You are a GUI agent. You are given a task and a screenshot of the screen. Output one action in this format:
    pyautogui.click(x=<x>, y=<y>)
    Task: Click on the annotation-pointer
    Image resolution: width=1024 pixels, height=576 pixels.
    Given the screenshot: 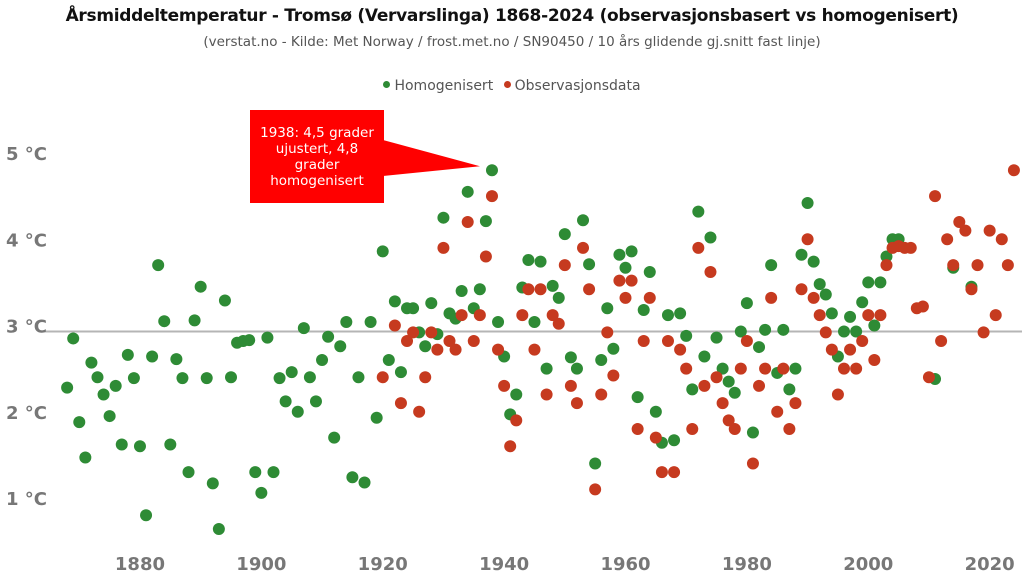 What is the action you would take?
    pyautogui.click(x=431, y=158)
    